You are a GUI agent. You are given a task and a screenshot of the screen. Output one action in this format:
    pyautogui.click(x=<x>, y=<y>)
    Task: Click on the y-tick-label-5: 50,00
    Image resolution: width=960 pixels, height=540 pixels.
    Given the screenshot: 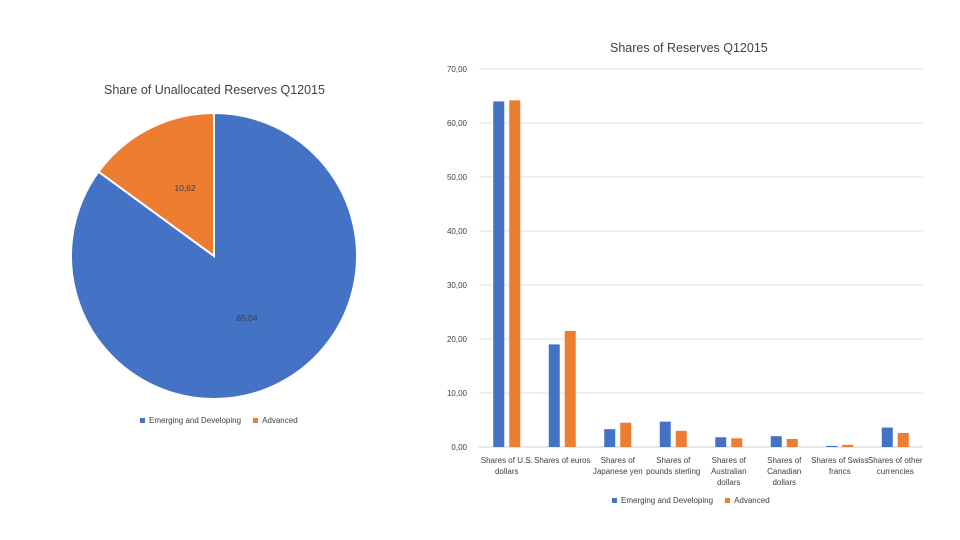 What is the action you would take?
    pyautogui.click(x=457, y=177)
    